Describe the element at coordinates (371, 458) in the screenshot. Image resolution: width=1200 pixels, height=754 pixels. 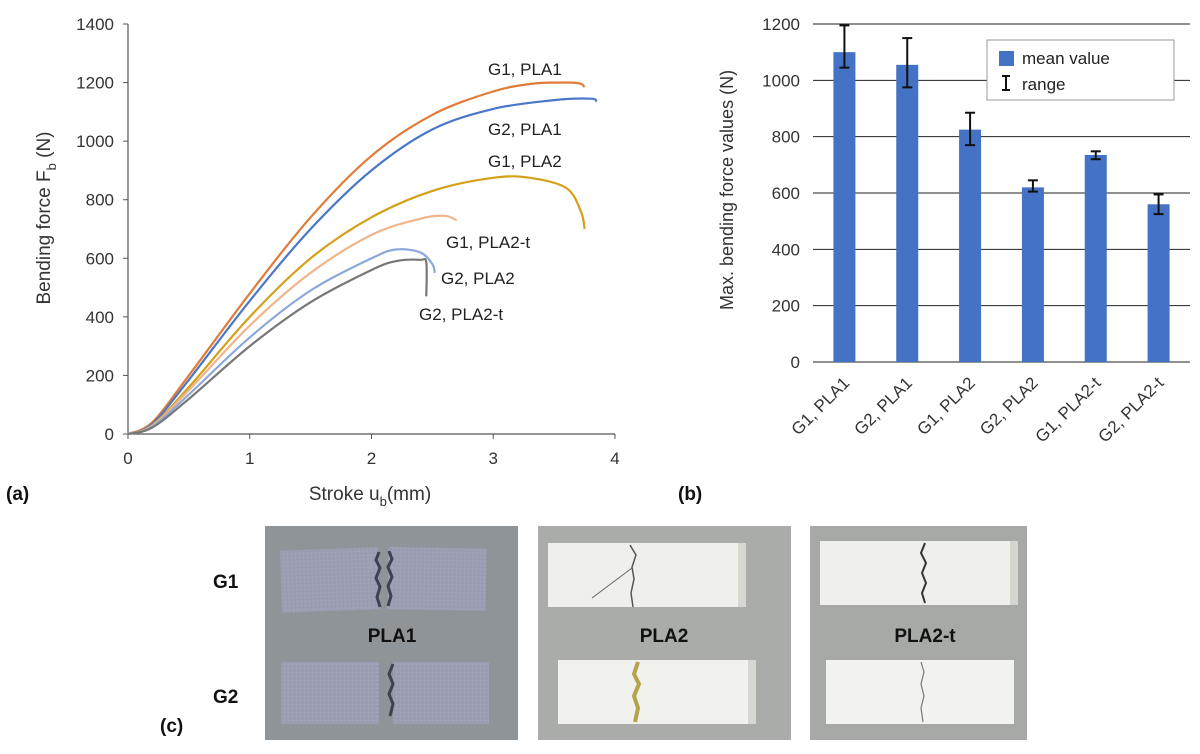
I see `x-tick-label: 2` at that location.